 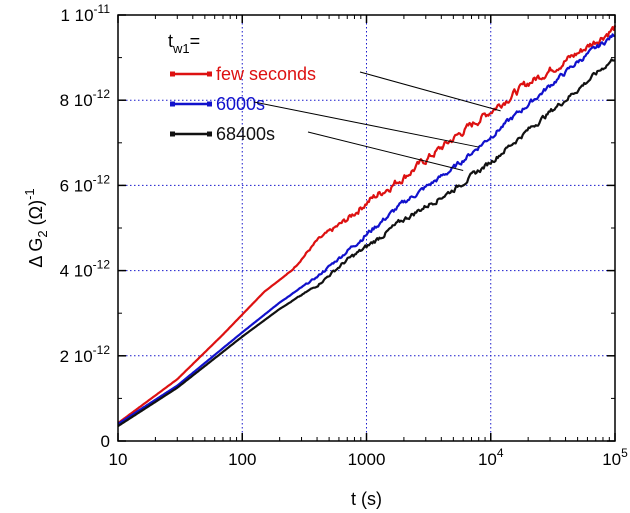 I want to click on y-tick-label-exp: -11, so click(x=102, y=9).